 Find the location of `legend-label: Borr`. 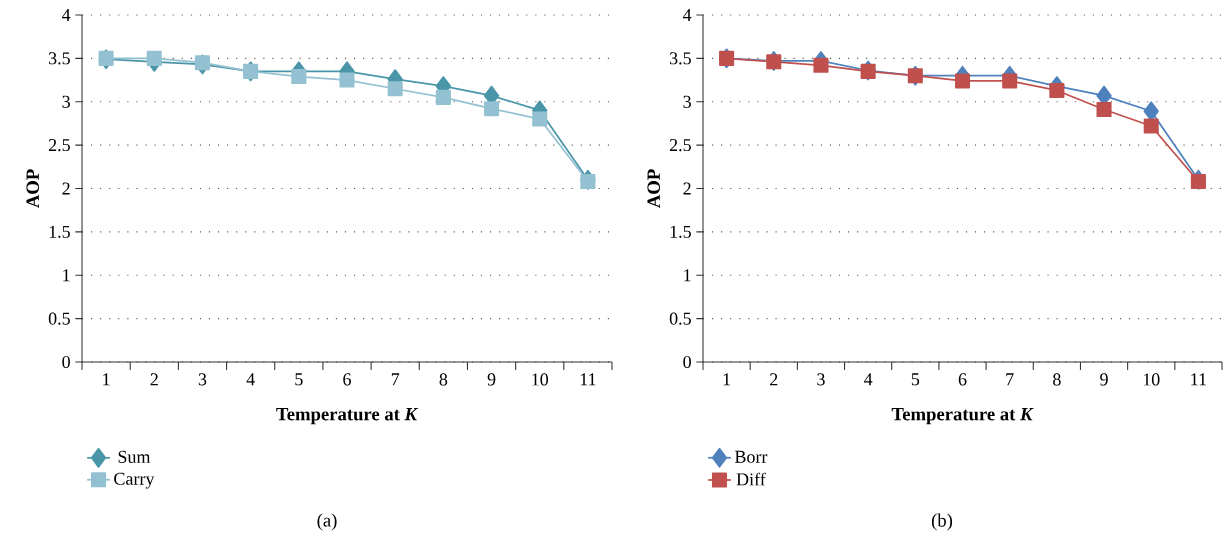

legend-label: Borr is located at coordinates (751, 456).